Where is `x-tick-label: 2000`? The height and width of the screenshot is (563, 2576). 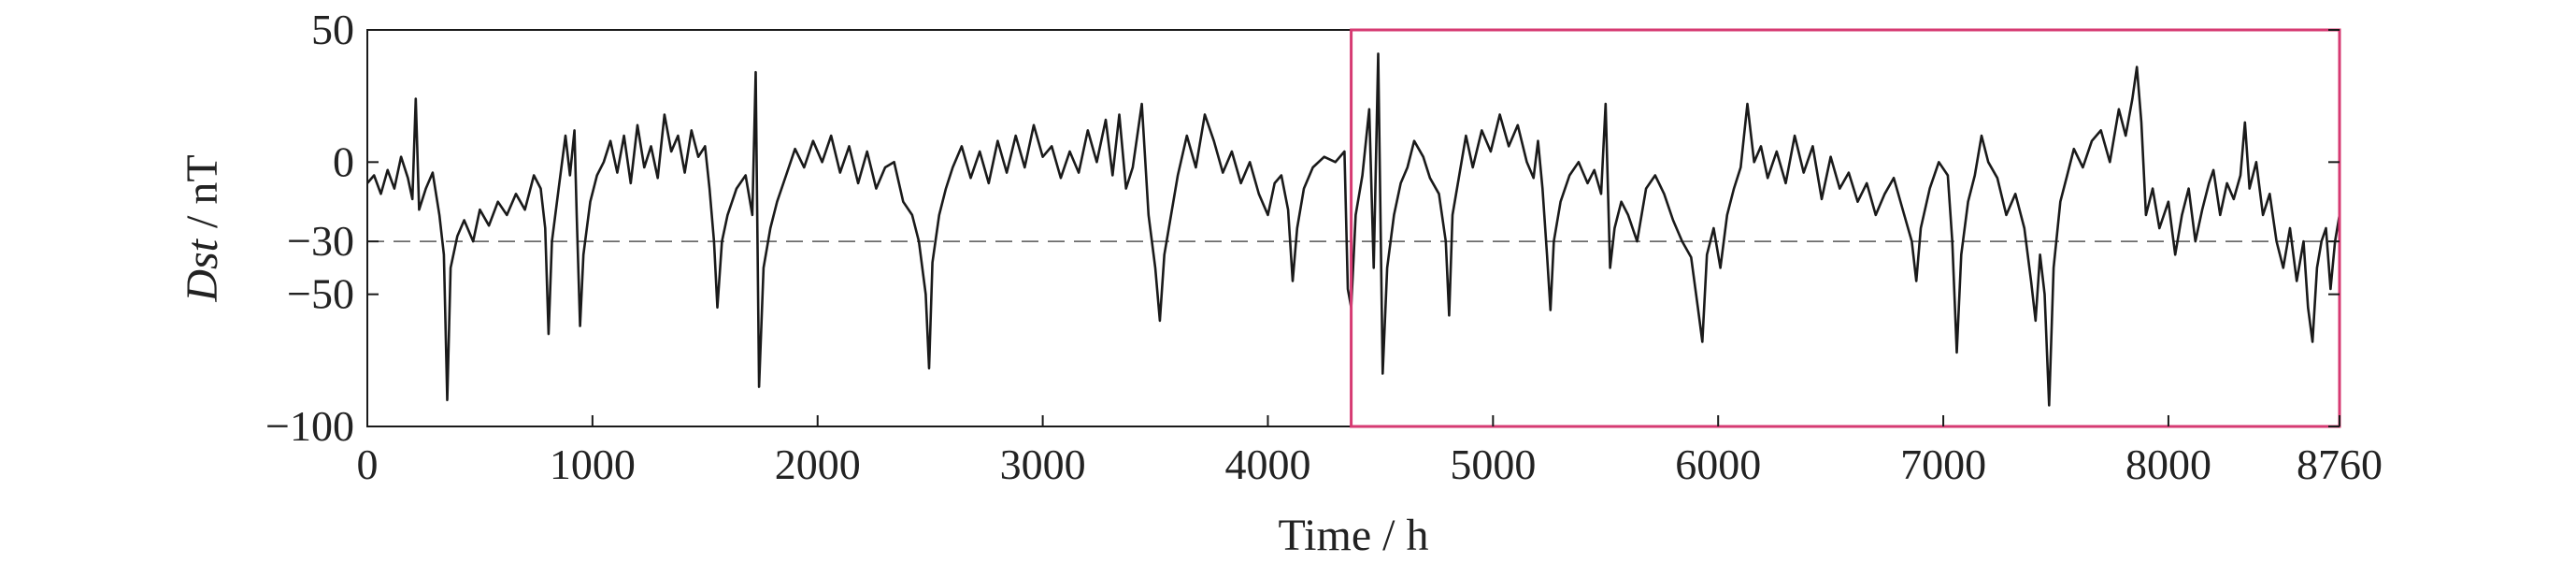 x-tick-label: 2000 is located at coordinates (818, 464).